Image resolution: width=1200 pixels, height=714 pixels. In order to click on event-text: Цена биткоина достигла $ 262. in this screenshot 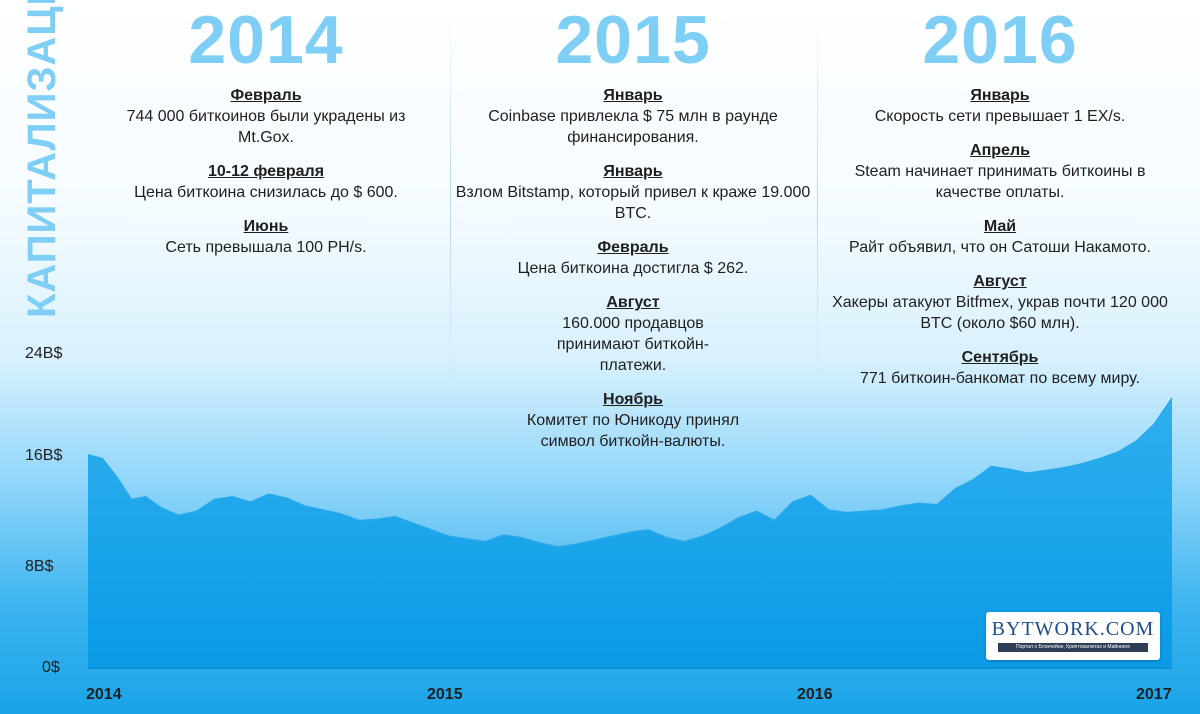, I will do `click(633, 268)`.